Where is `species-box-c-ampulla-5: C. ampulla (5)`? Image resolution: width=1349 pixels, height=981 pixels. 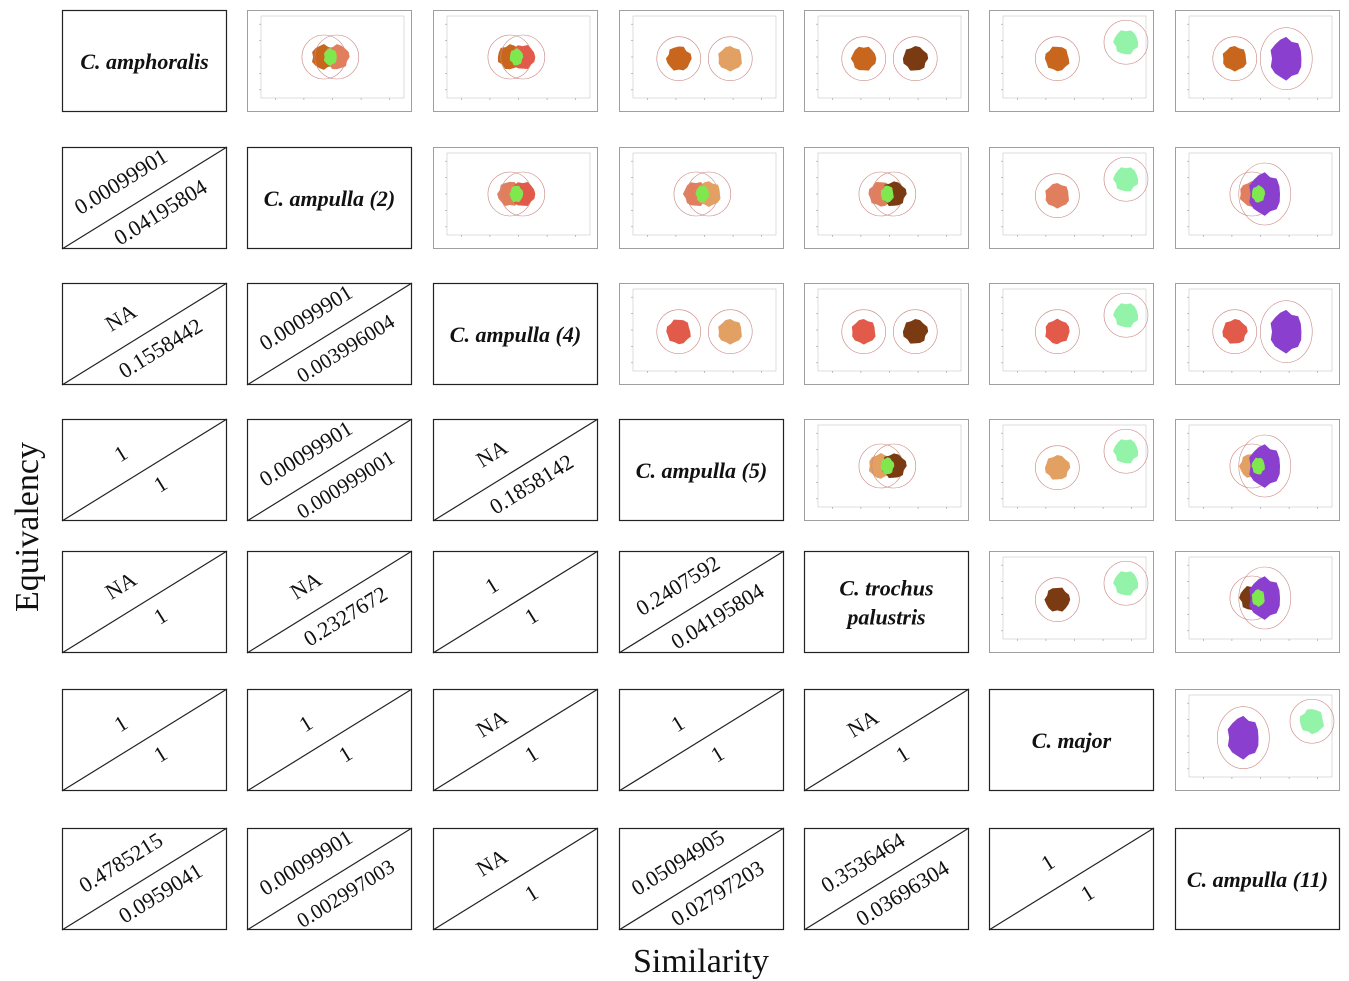 species-box-c-ampulla-5: C. ampulla (5) is located at coordinates (701, 470).